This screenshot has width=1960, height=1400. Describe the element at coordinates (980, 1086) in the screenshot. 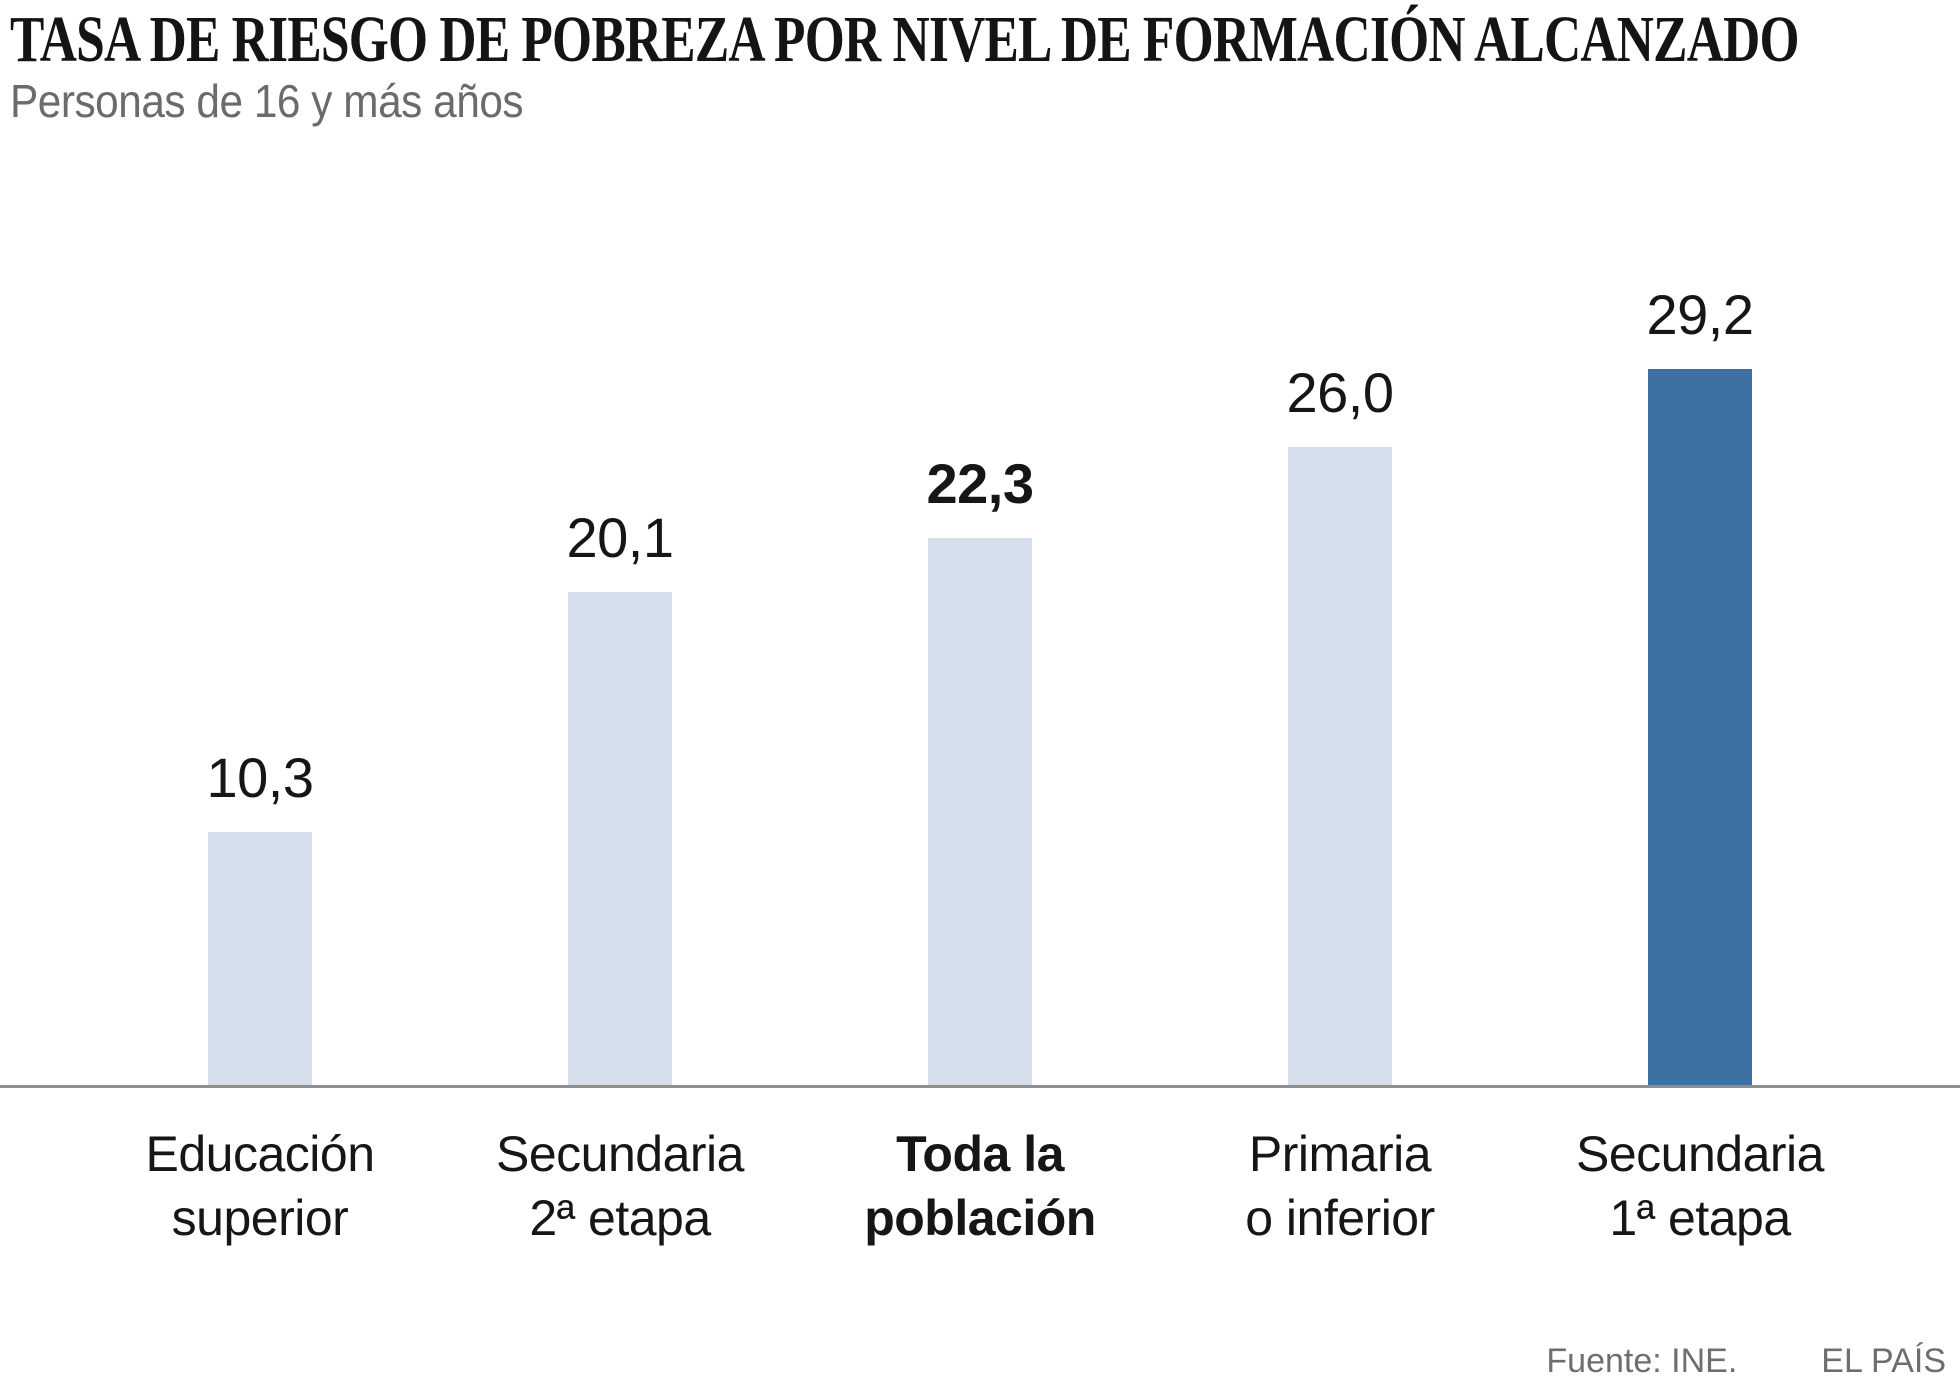

I see `x-axis-line` at that location.